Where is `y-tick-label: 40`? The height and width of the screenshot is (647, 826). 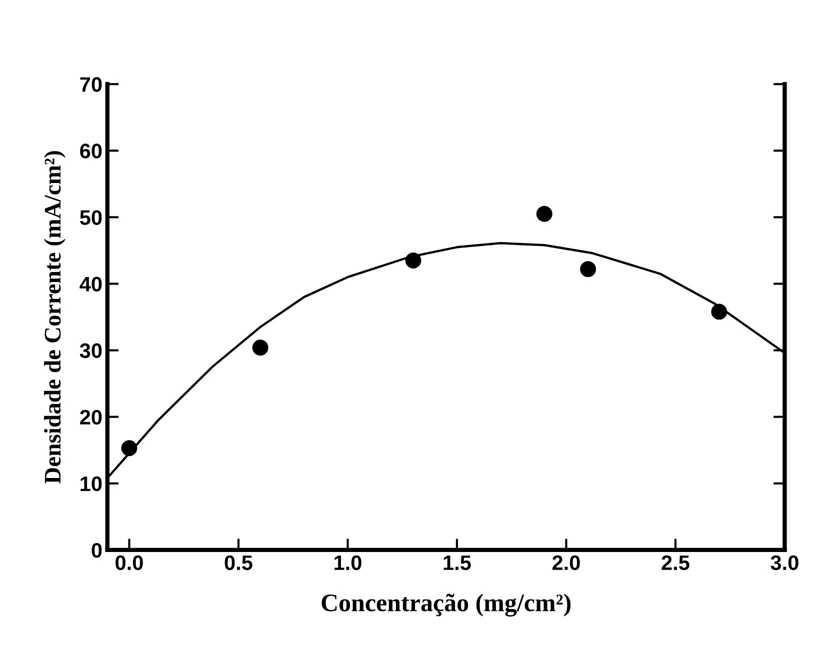
y-tick-label: 40 is located at coordinates (91, 284).